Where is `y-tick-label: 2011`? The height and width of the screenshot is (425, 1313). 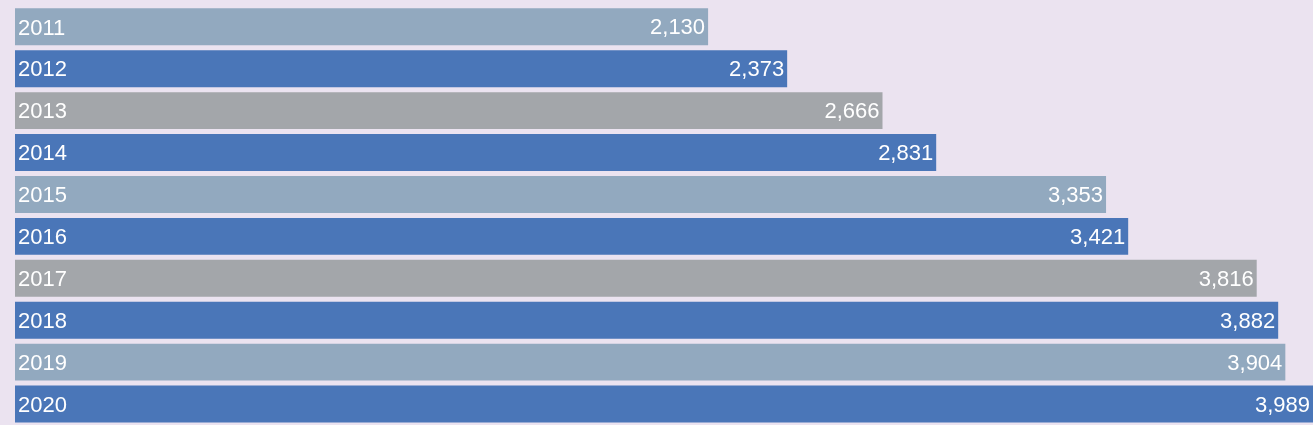 y-tick-label: 2011 is located at coordinates (42, 27).